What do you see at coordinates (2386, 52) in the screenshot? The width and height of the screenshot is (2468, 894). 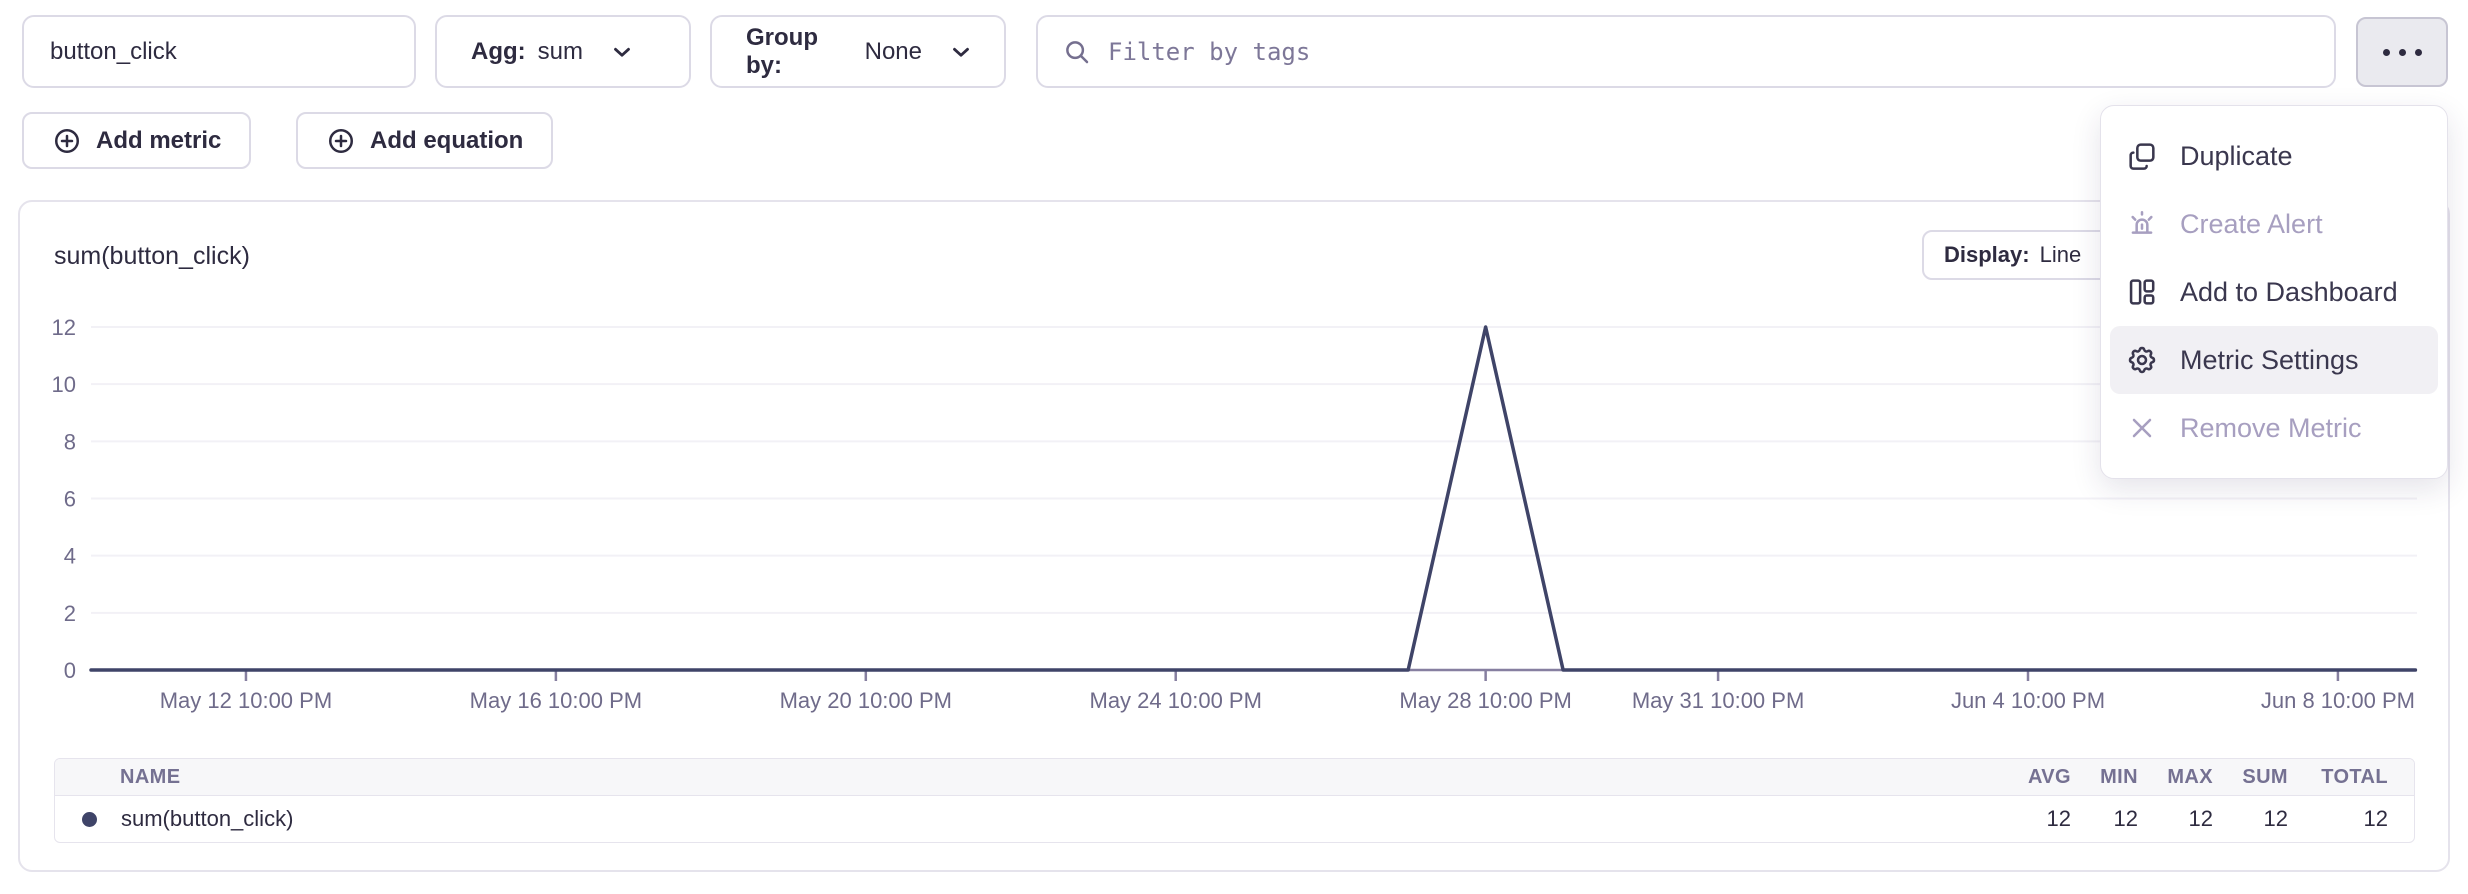 I see `ellipsis-icon` at bounding box center [2386, 52].